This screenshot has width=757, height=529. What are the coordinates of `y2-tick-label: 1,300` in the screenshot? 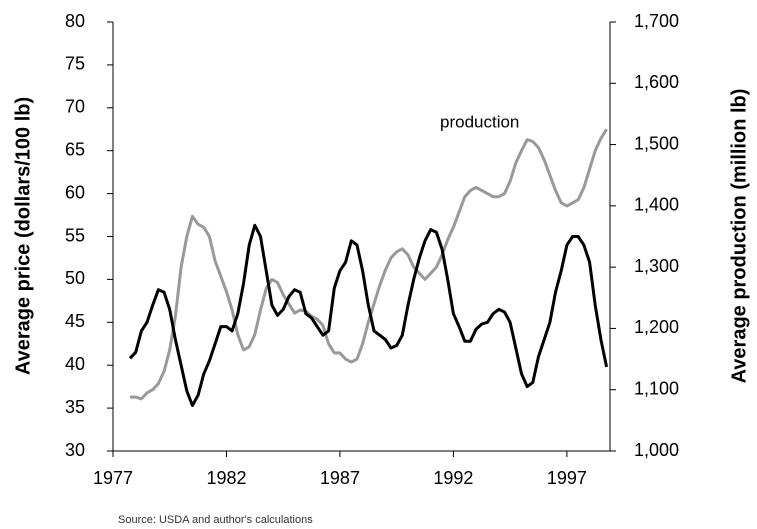 It's located at (656, 266).